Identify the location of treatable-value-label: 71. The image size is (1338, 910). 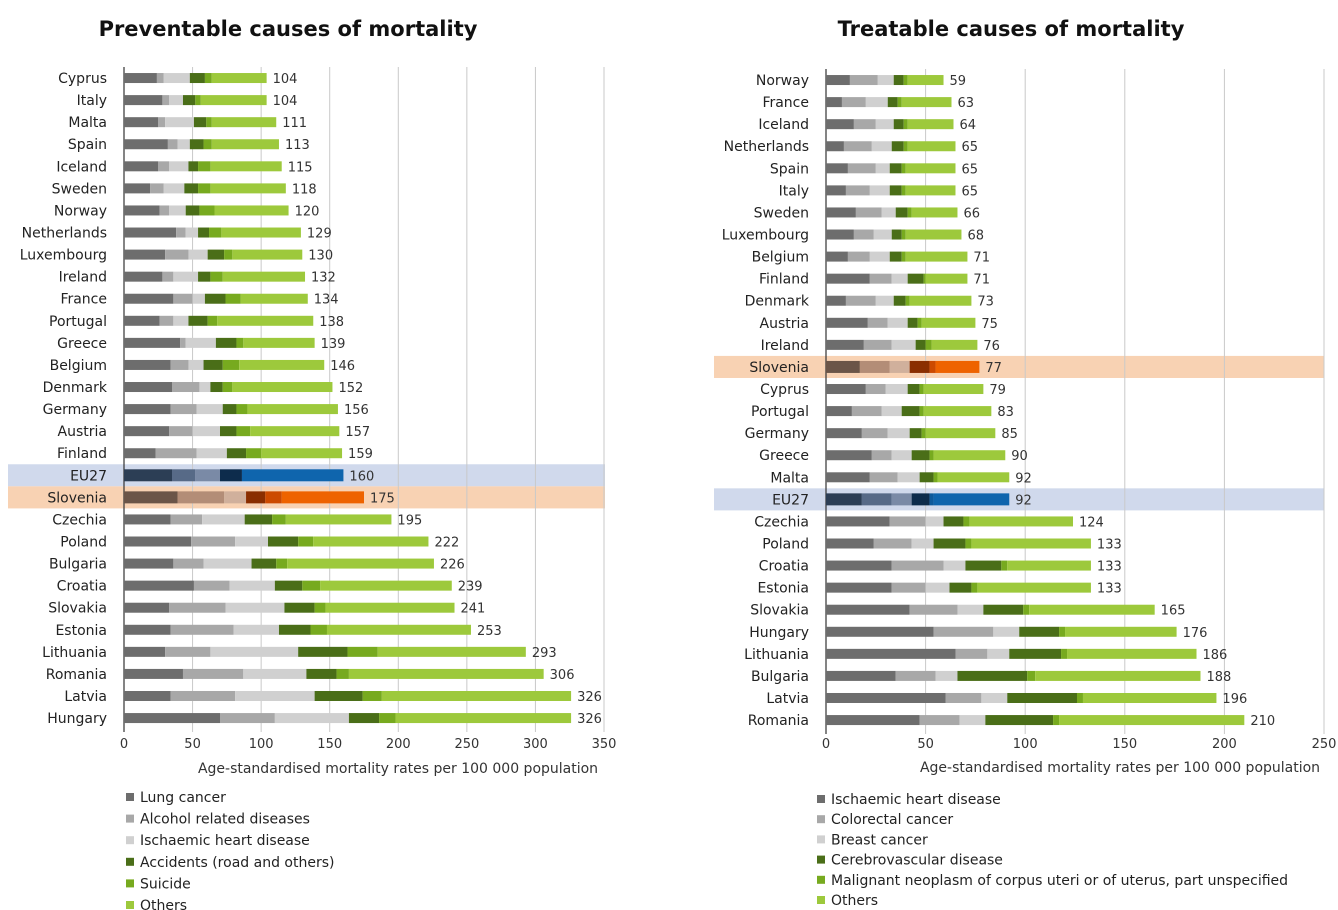
(981, 280).